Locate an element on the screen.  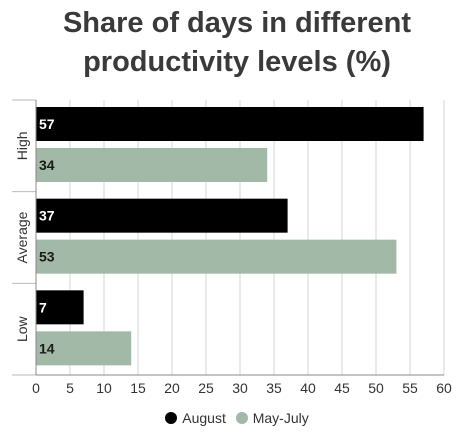
x-tick-label-5: 5 is located at coordinates (70, 388).